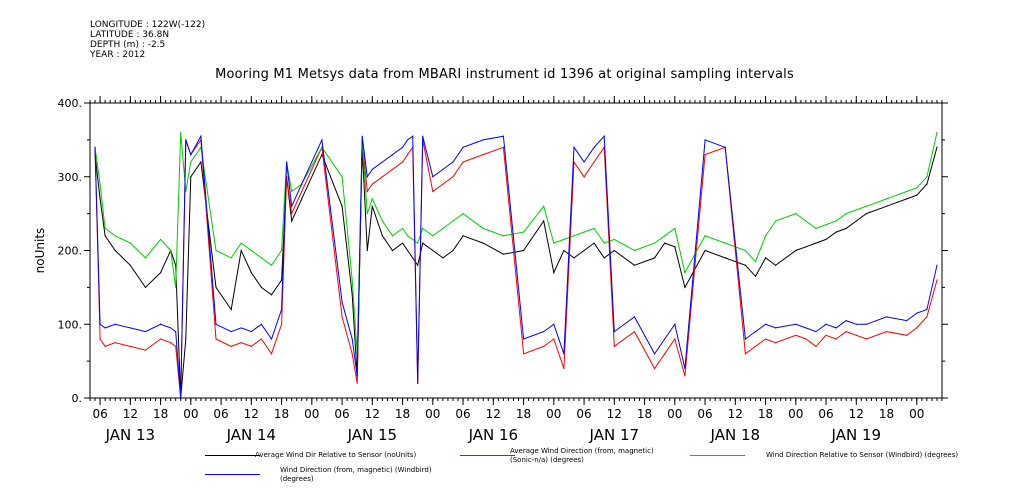  I want to click on x-date-label: JAN 19, so click(856, 435).